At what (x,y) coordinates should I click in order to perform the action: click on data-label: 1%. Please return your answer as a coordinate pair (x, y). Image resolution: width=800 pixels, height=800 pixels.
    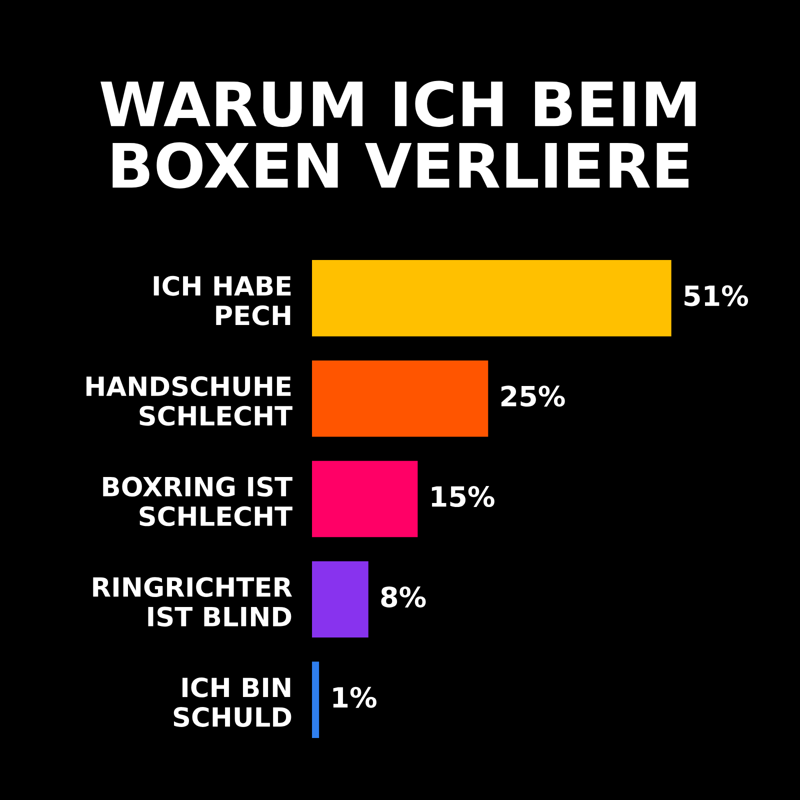
    Looking at the image, I should click on (354, 697).